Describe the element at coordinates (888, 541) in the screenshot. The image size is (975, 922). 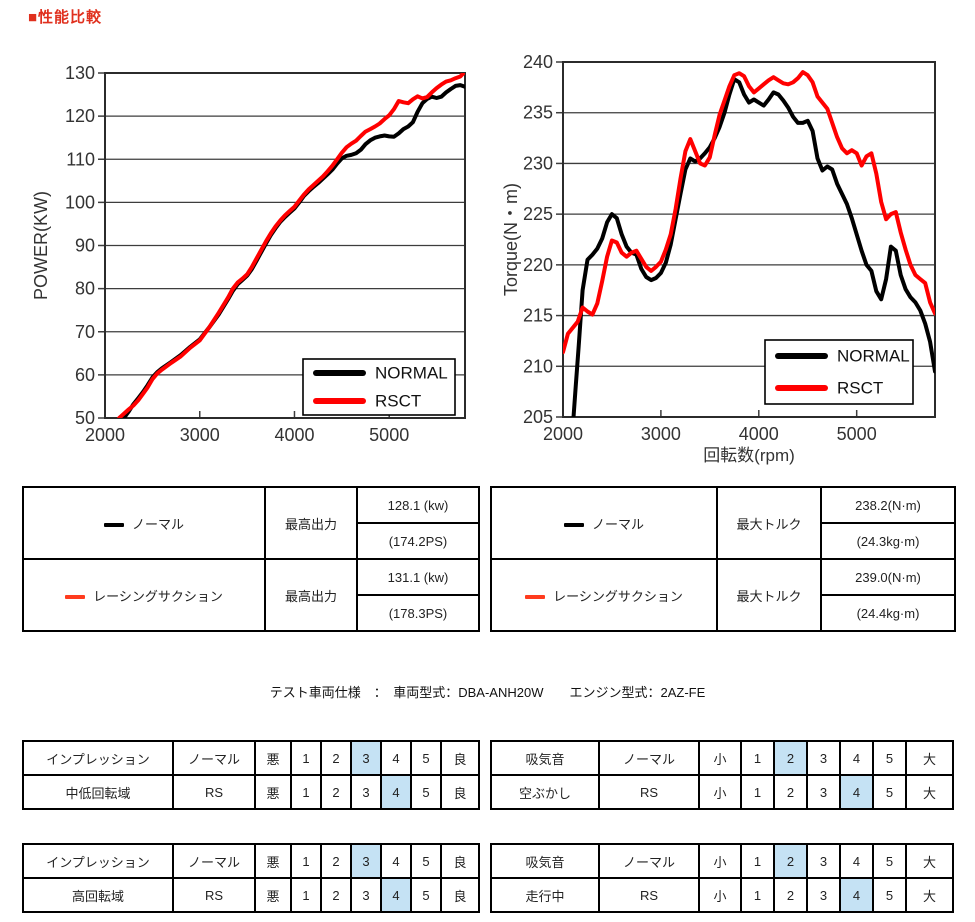
I see `value-cell: (24.3kg·m)` at that location.